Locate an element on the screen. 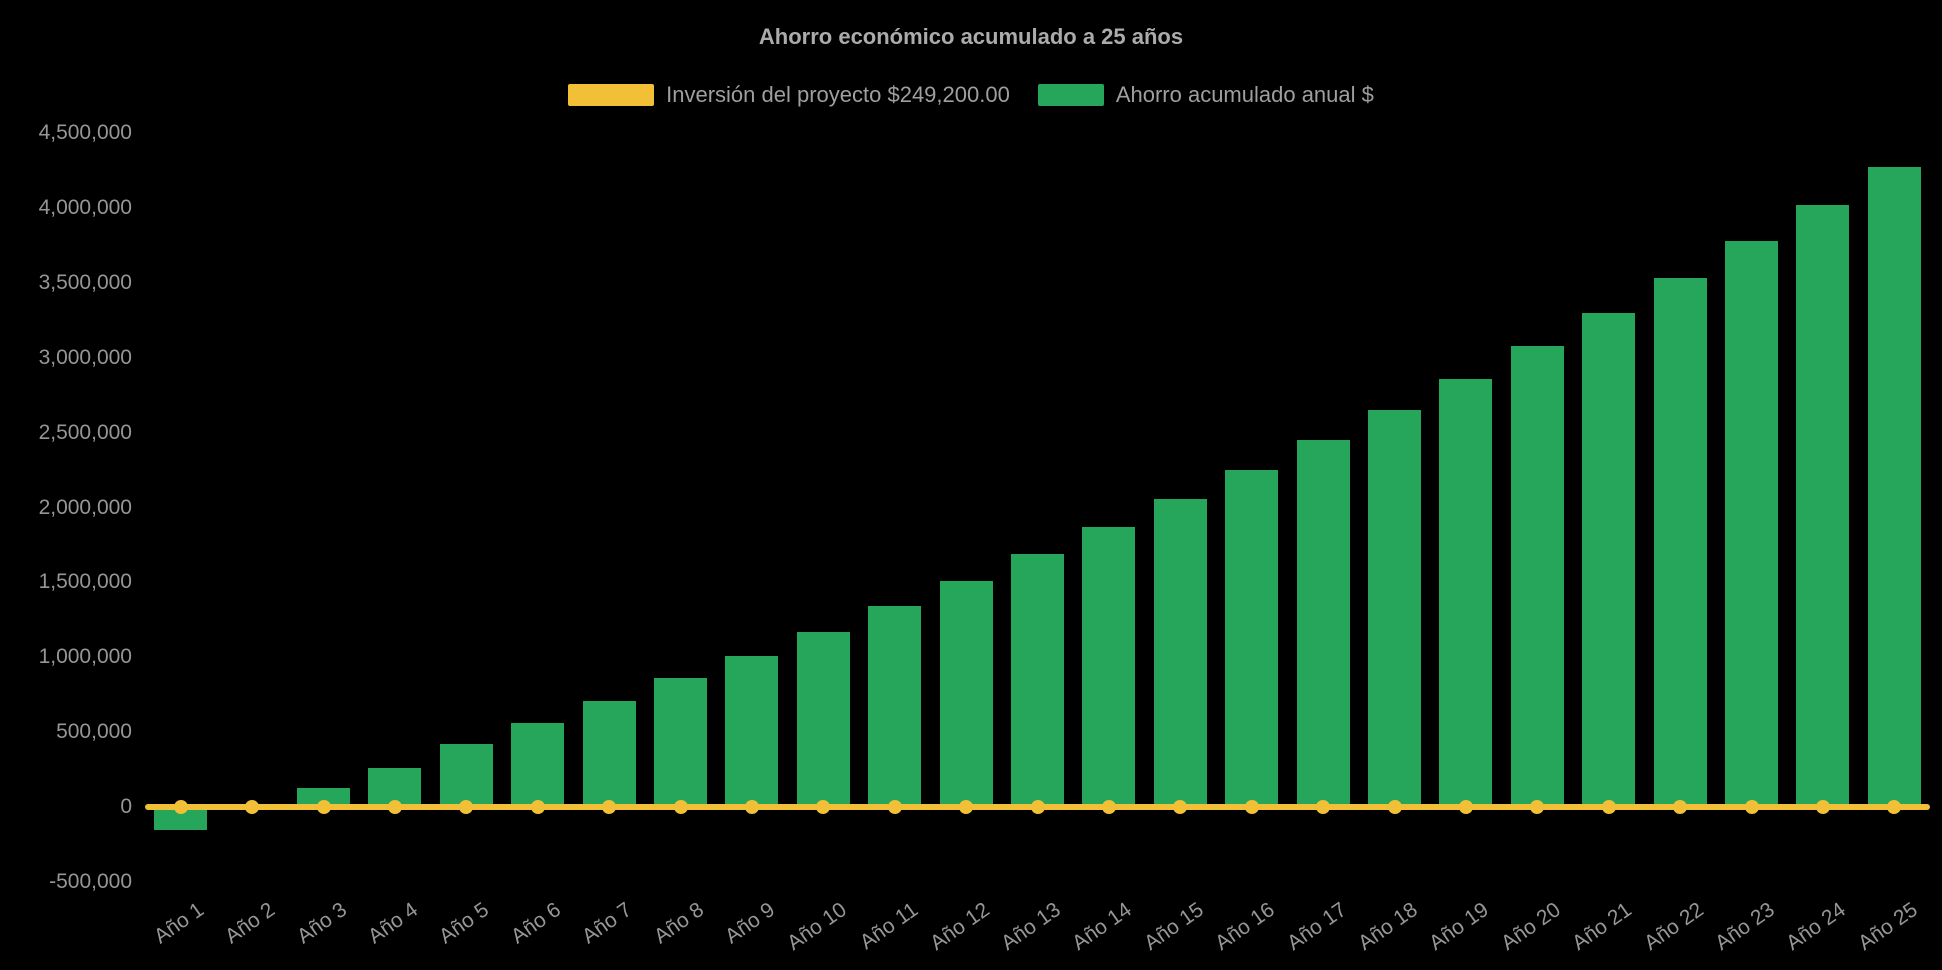 The height and width of the screenshot is (970, 1942). x-axis-label-year-20: Año 20 is located at coordinates (1530, 927).